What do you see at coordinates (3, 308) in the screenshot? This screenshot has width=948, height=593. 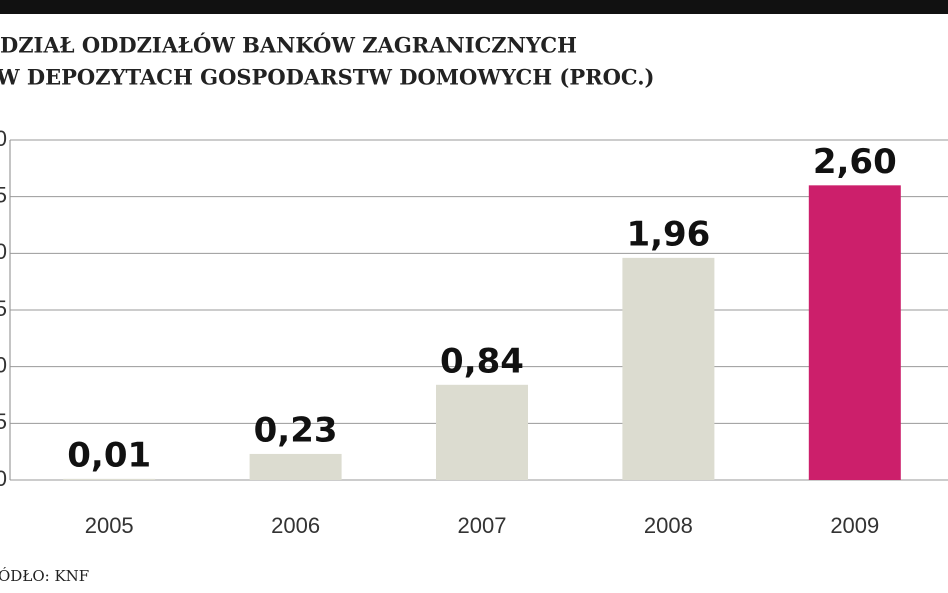 I see `y-tick-label: 1,5` at bounding box center [3, 308].